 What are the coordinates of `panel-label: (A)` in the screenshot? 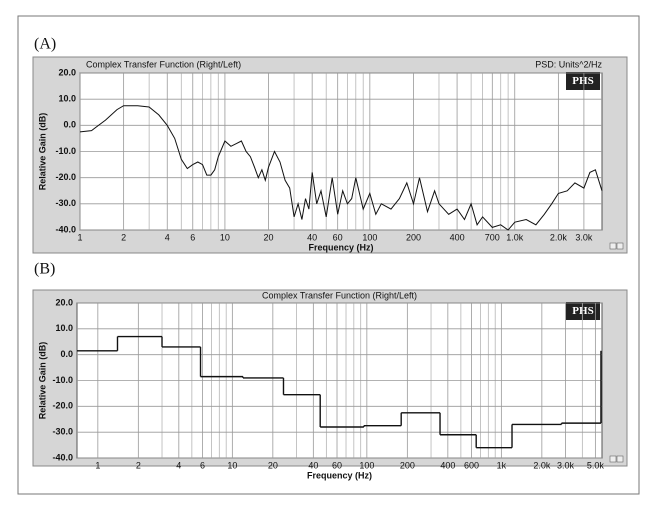 It's located at (45, 44).